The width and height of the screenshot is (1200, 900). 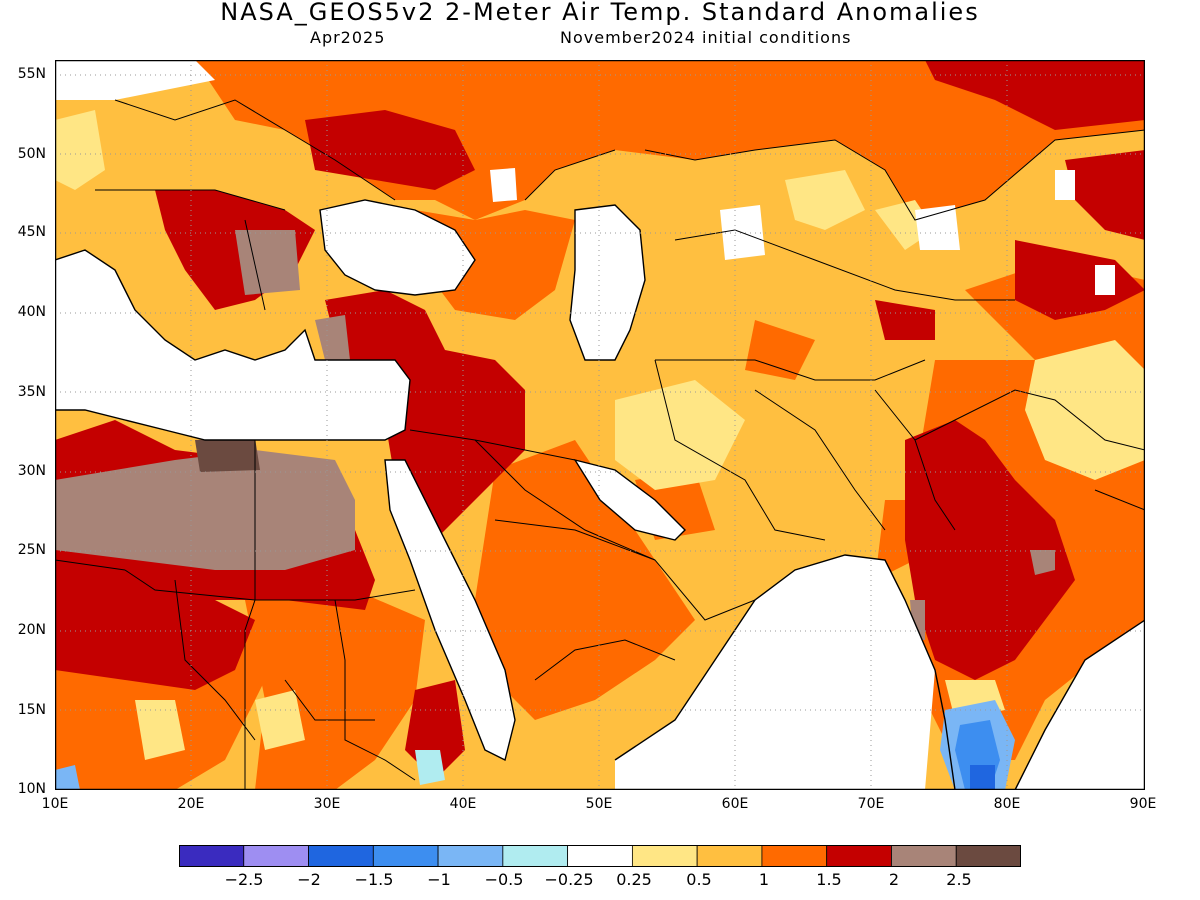 I want to click on lat-label-20n: 20N, so click(x=31, y=630).